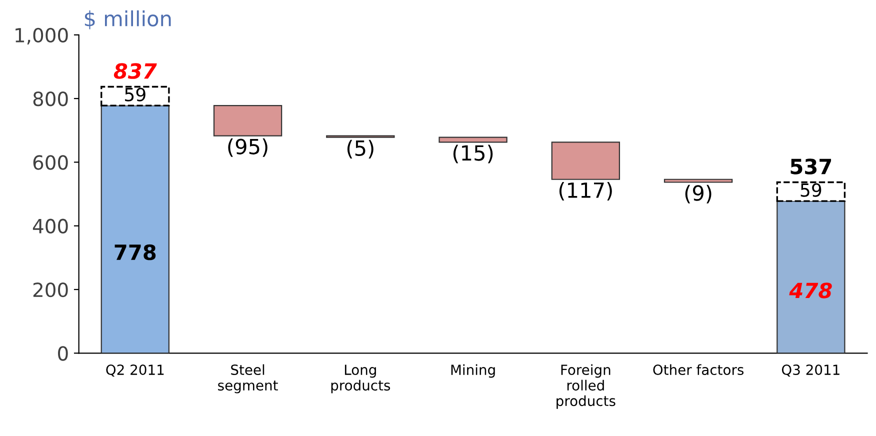  Describe the element at coordinates (127, 20) in the screenshot. I see `chart-title: $ million` at that location.